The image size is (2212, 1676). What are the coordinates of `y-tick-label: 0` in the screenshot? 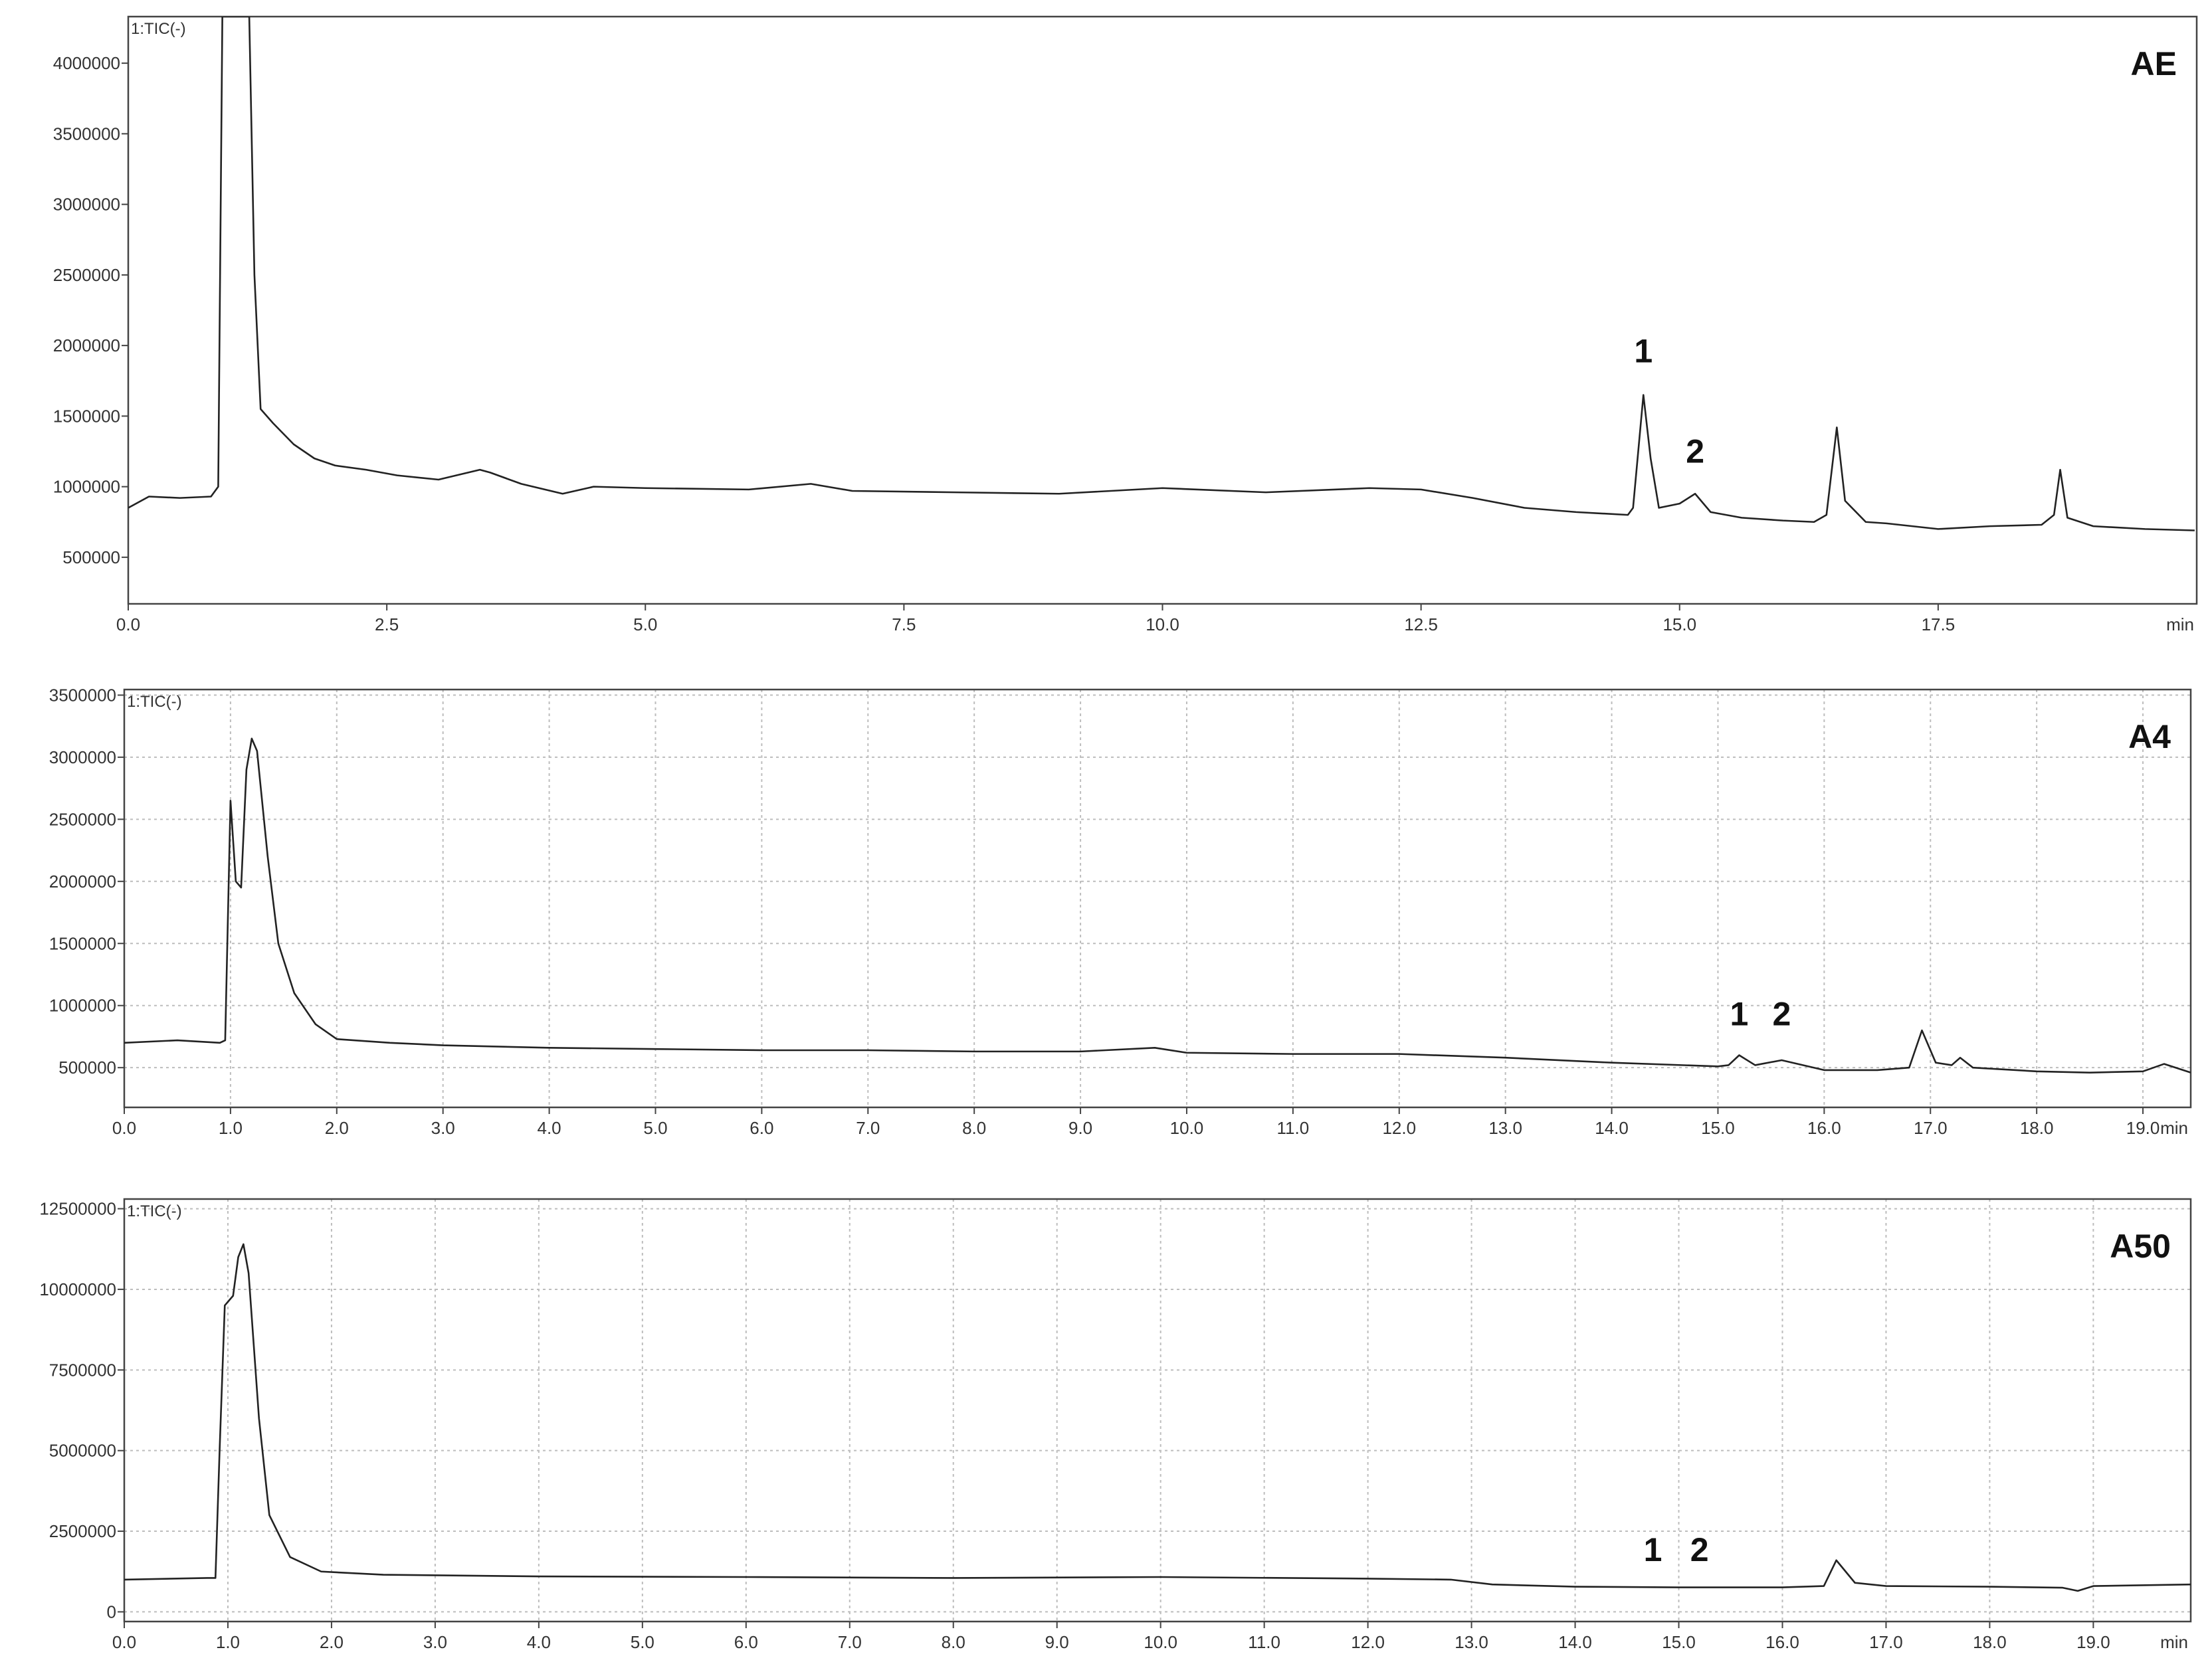 It's located at (112, 1612).